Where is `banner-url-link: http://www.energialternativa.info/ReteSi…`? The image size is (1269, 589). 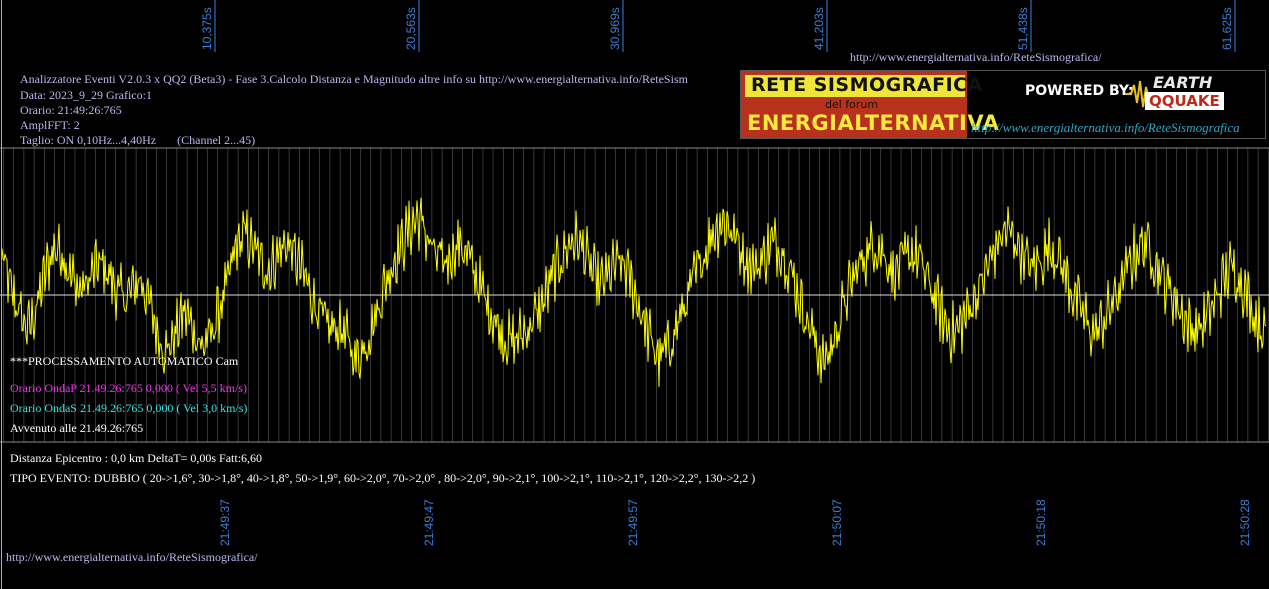 banner-url-link: http://www.energialternativa.info/ReteSi… is located at coordinates (1105, 127).